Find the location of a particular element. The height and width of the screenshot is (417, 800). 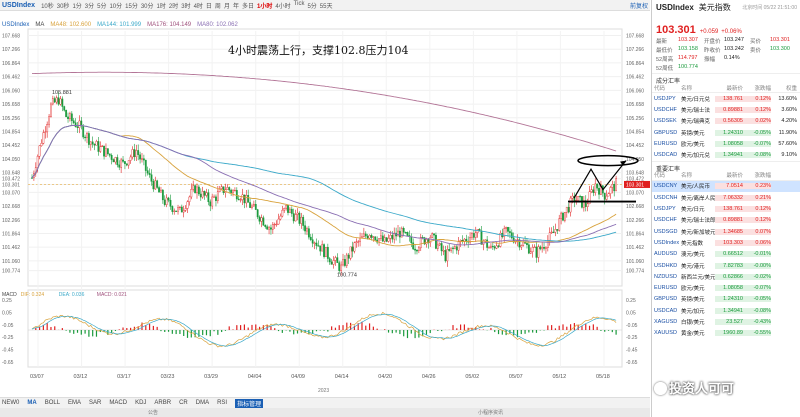

indicator-tab: MACD is located at coordinates (118, 403).